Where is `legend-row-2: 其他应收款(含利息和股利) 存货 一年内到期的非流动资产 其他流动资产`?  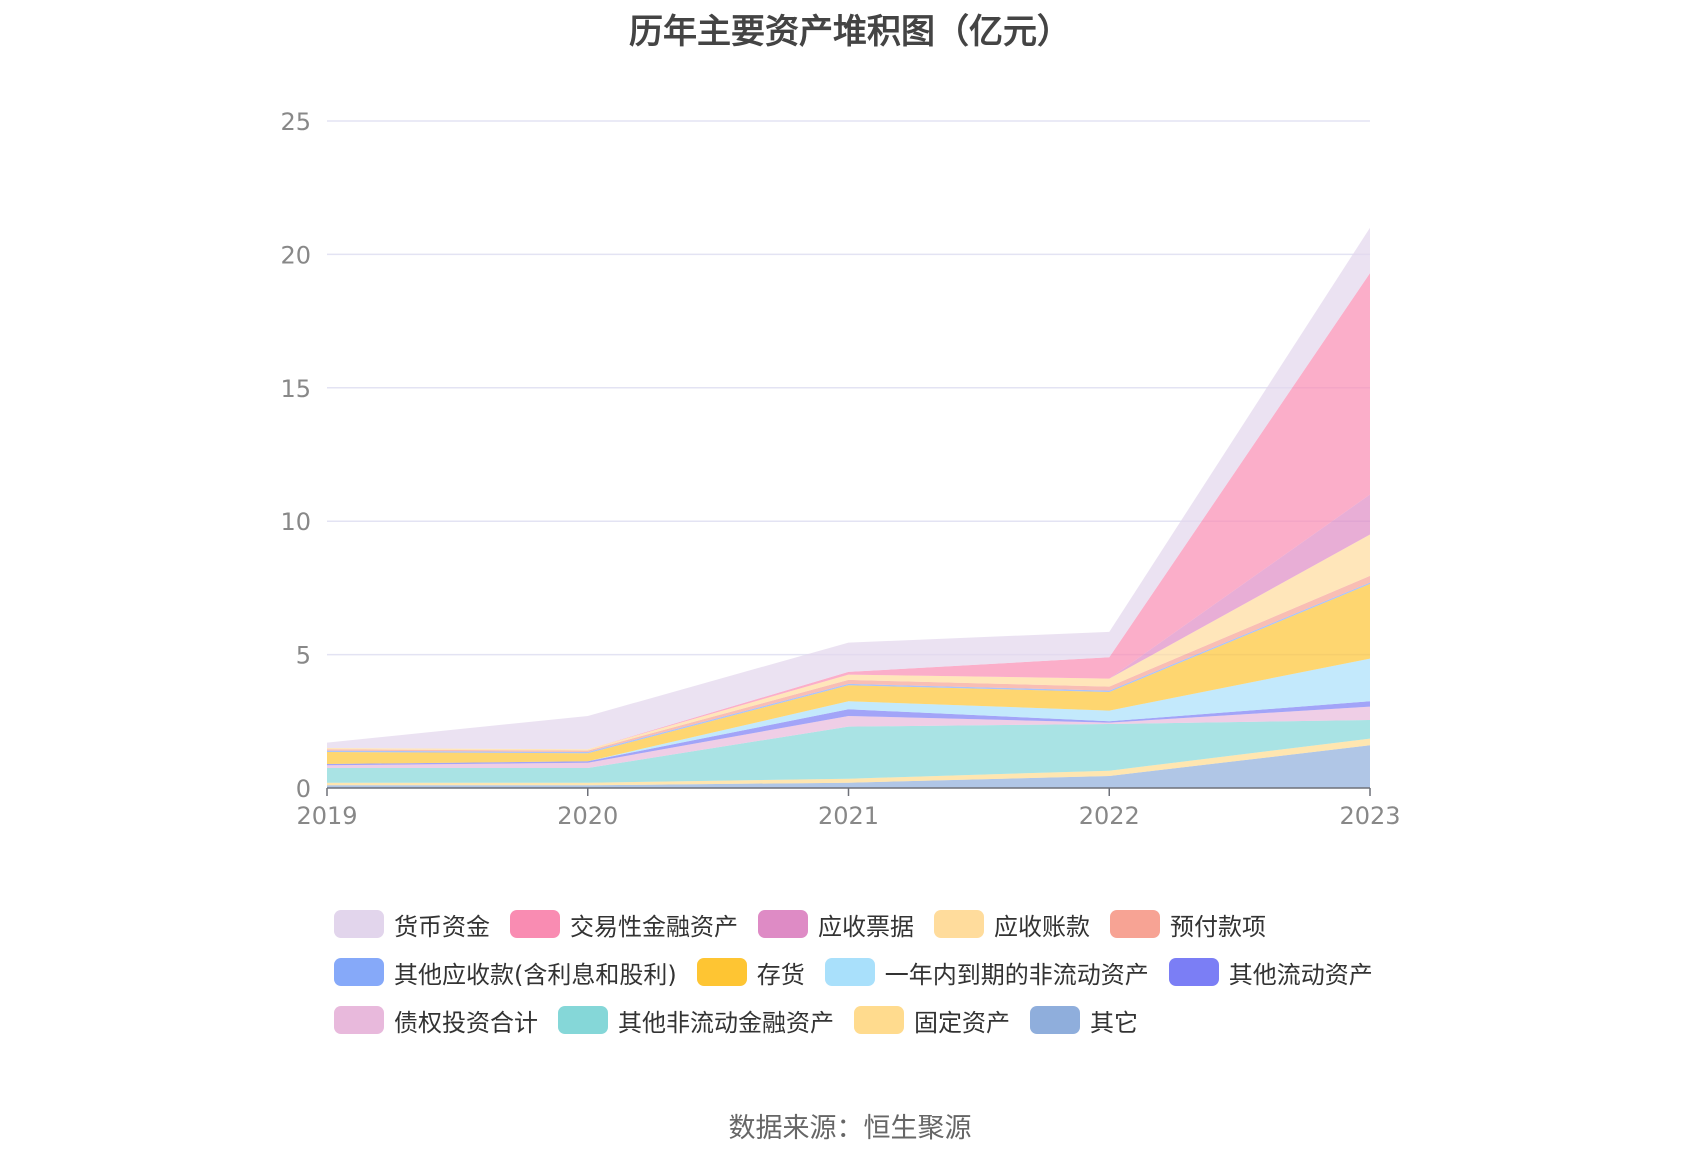
legend-row-2: 其他应收款(含利息和股利) 存货 一年内到期的非流动资产 其他流动资产 is located at coordinates (884, 972).